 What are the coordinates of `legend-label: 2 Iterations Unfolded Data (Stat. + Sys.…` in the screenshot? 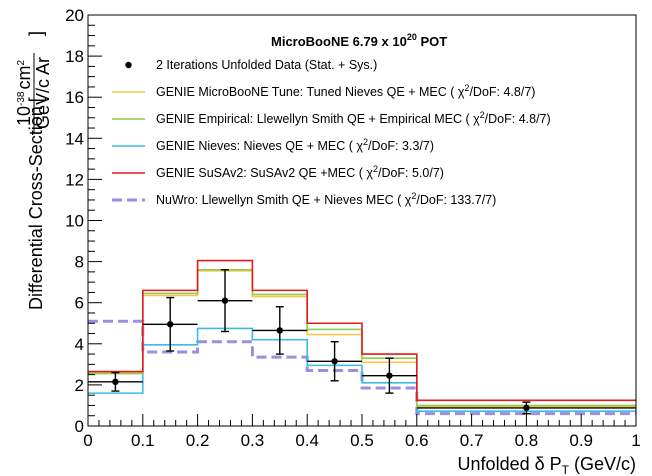 It's located at (266, 65).